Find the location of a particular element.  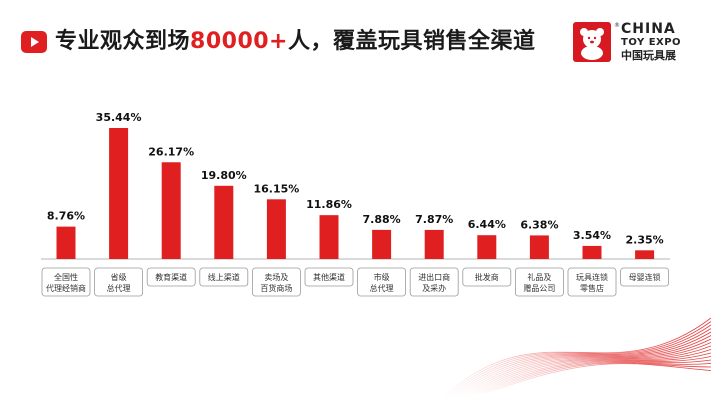

page-title: 专业观众到场80000+人，覆盖玩具销售全渠道 is located at coordinates (295, 42).